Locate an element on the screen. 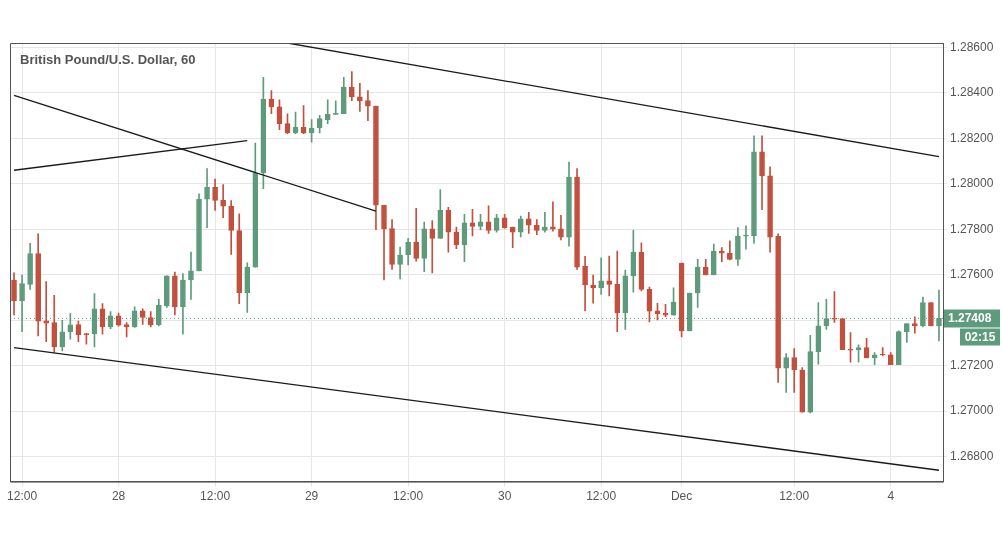  y-tick-label: 1.28600 is located at coordinates (972, 46).